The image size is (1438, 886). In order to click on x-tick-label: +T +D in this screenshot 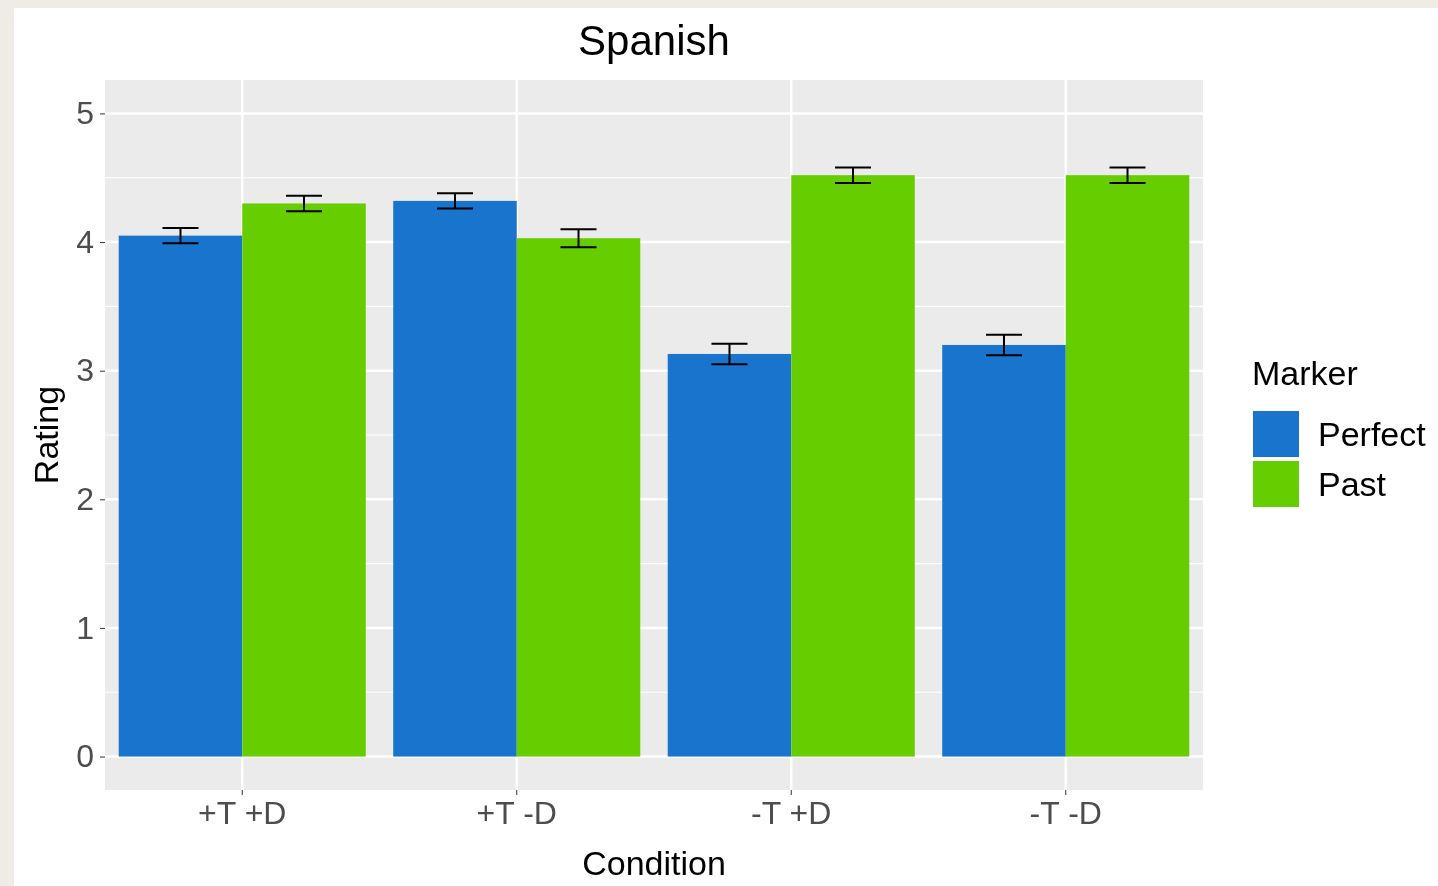, I will do `click(242, 812)`.